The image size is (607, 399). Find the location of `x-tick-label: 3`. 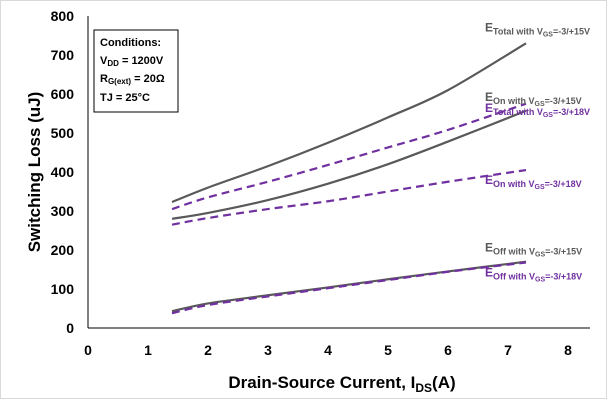

x-tick-label: 3 is located at coordinates (268, 350).